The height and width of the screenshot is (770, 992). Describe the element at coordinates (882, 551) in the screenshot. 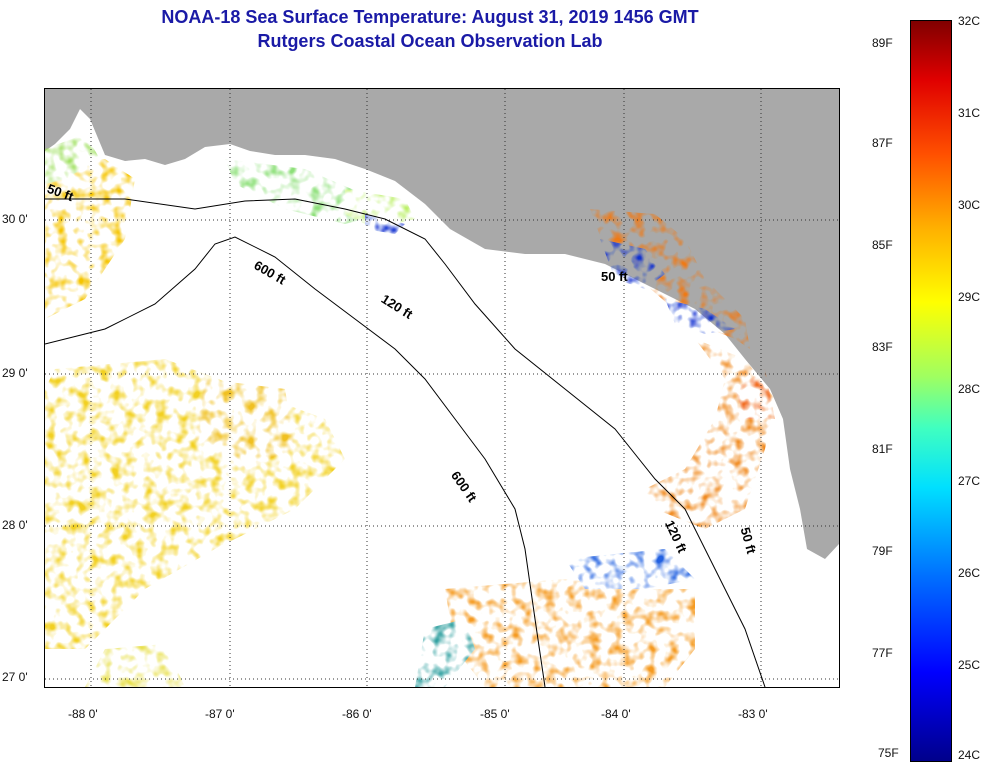

I see `cbar-f-79: 79F` at that location.